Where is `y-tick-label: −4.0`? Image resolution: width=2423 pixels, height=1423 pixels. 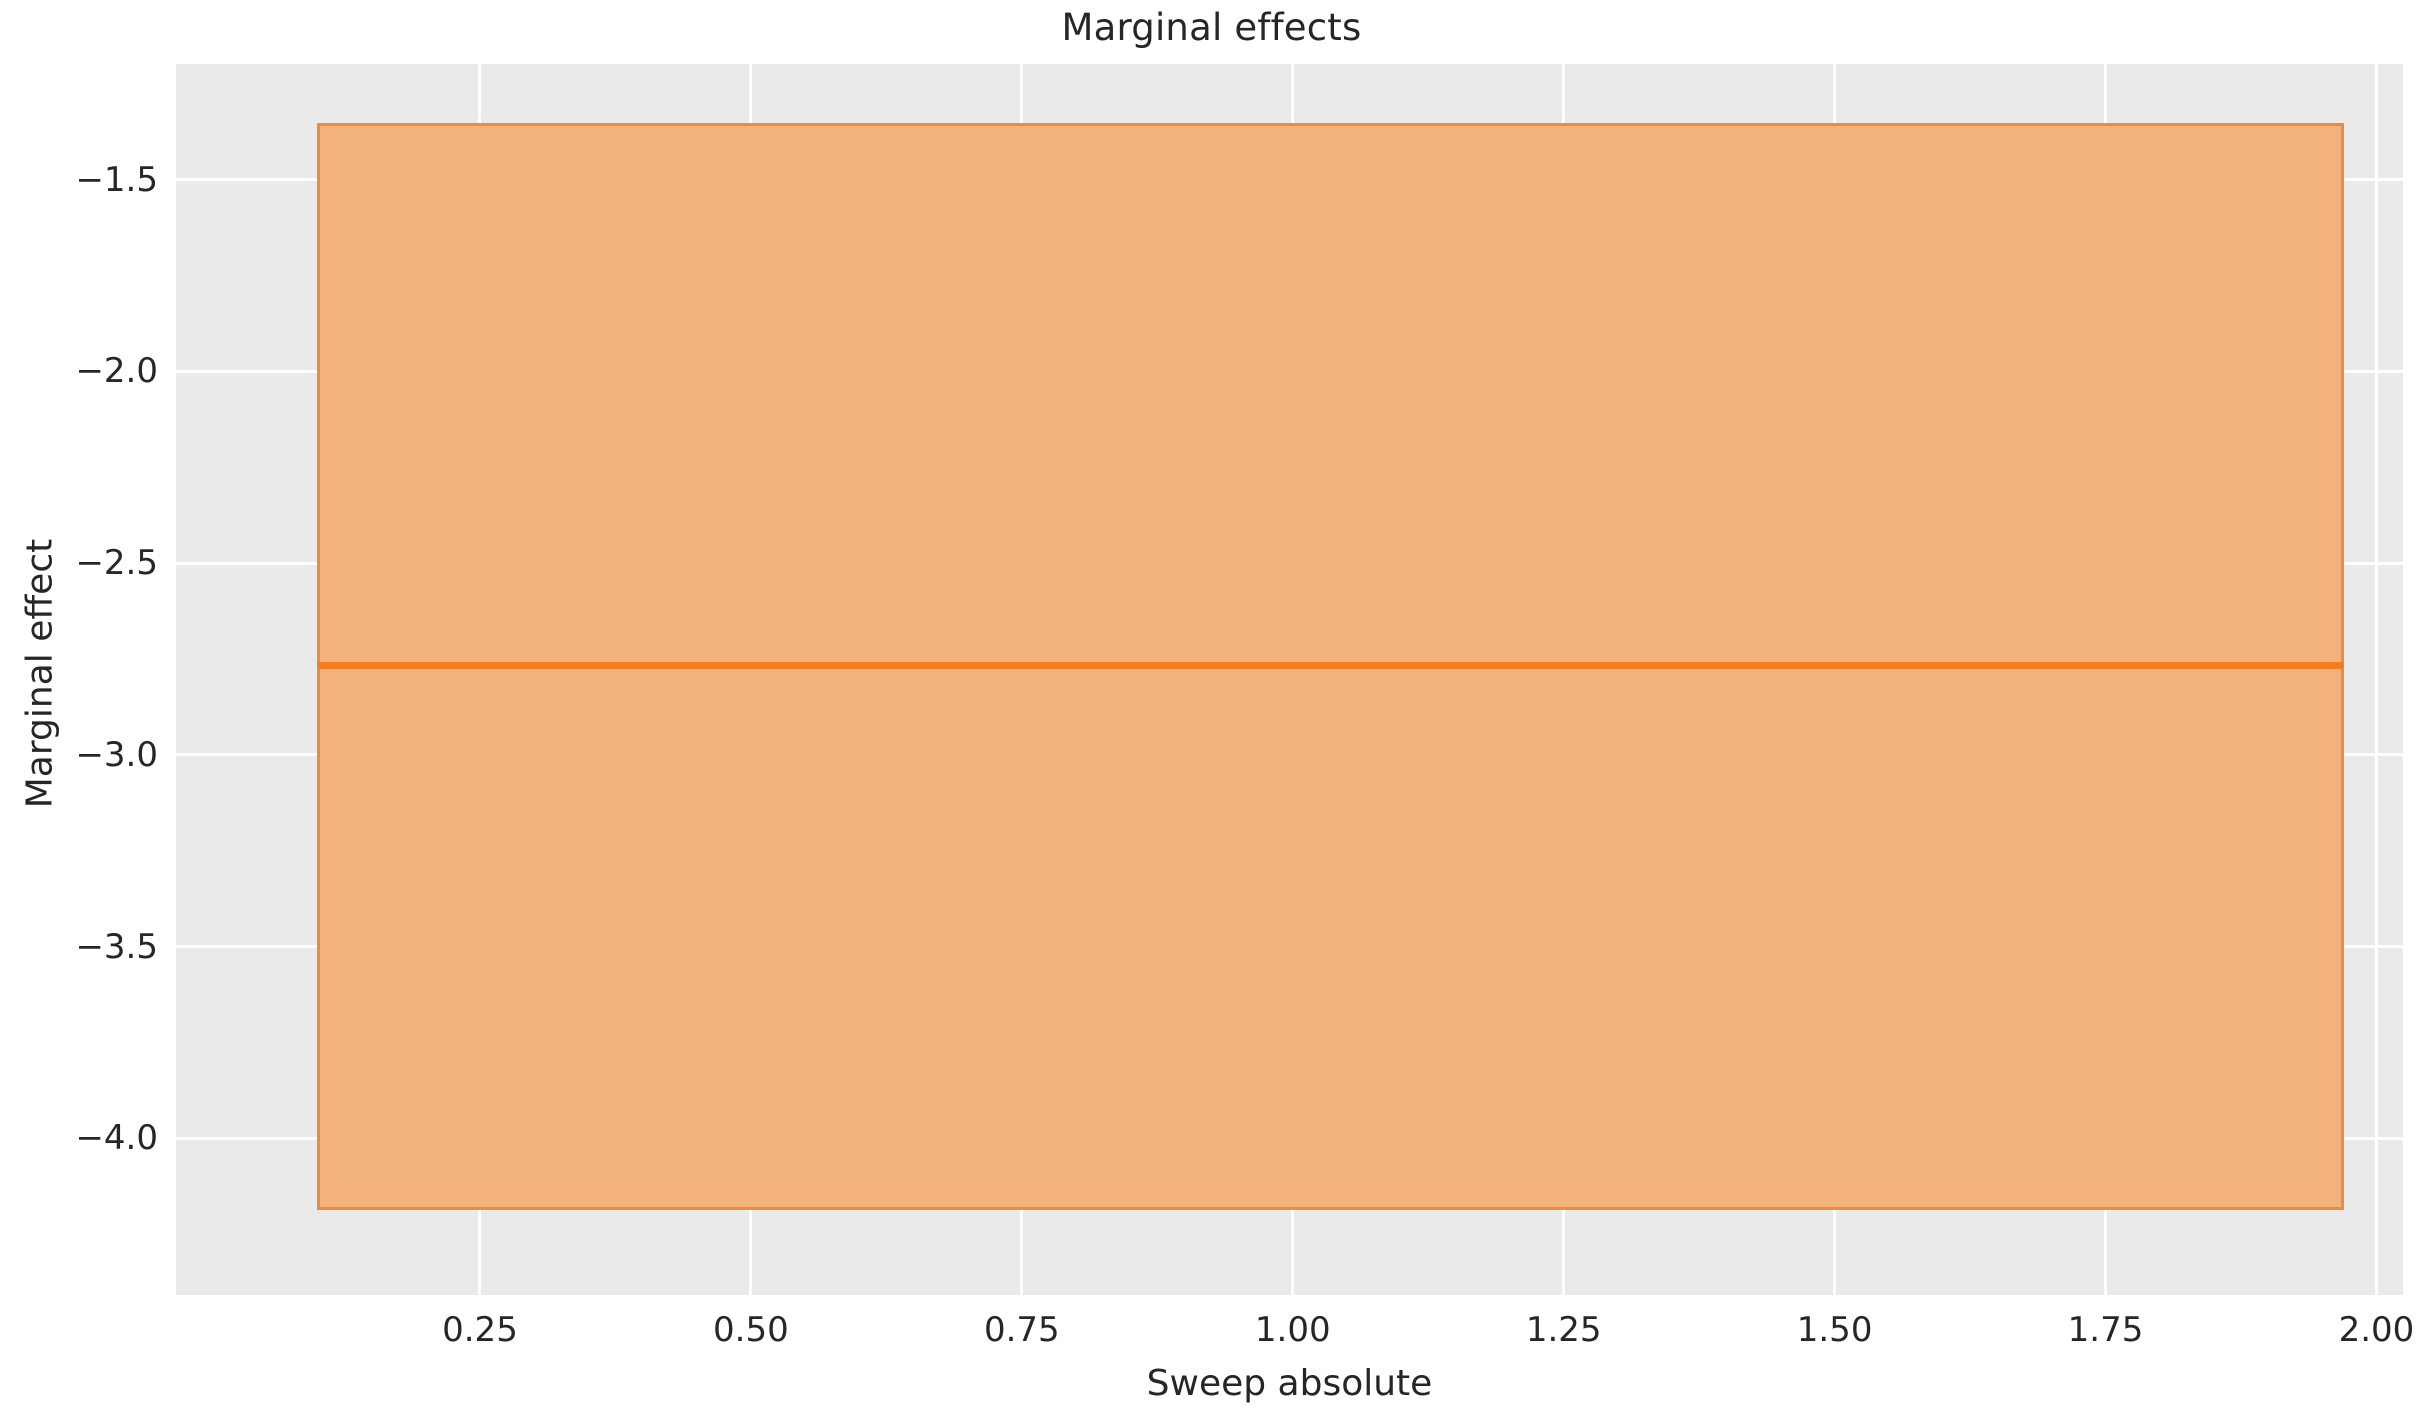
y-tick-label: −4.0 is located at coordinates (116, 1138).